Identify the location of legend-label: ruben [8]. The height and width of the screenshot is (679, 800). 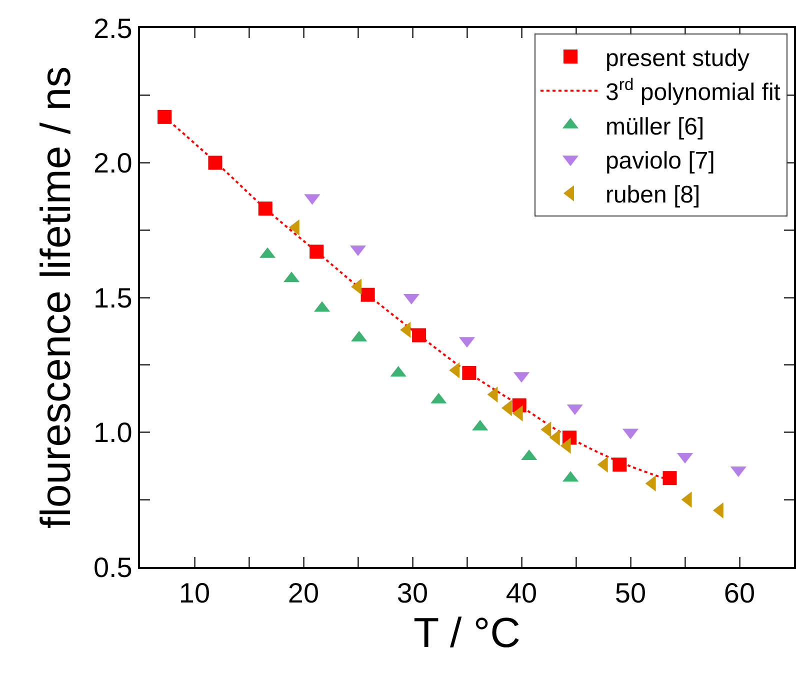
(652, 195).